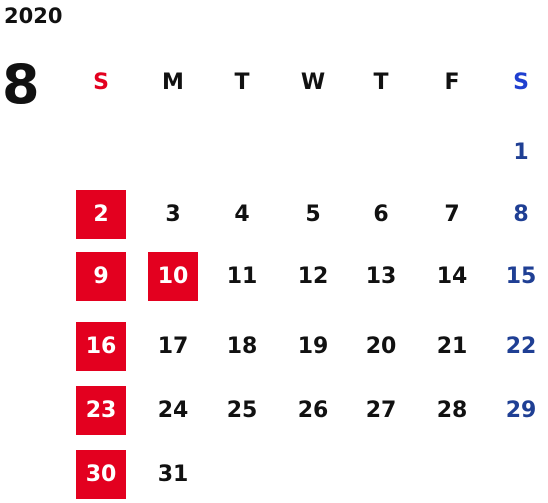 The height and width of the screenshot is (503, 548). I want to click on calendar-day-26: 26, so click(313, 410).